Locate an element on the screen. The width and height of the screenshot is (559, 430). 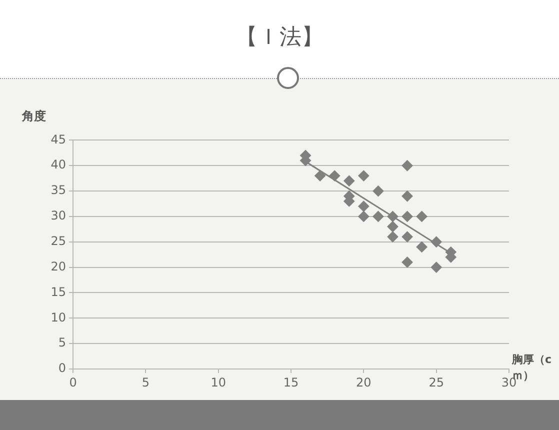
y-tick-label: 45 is located at coordinates (58, 139).